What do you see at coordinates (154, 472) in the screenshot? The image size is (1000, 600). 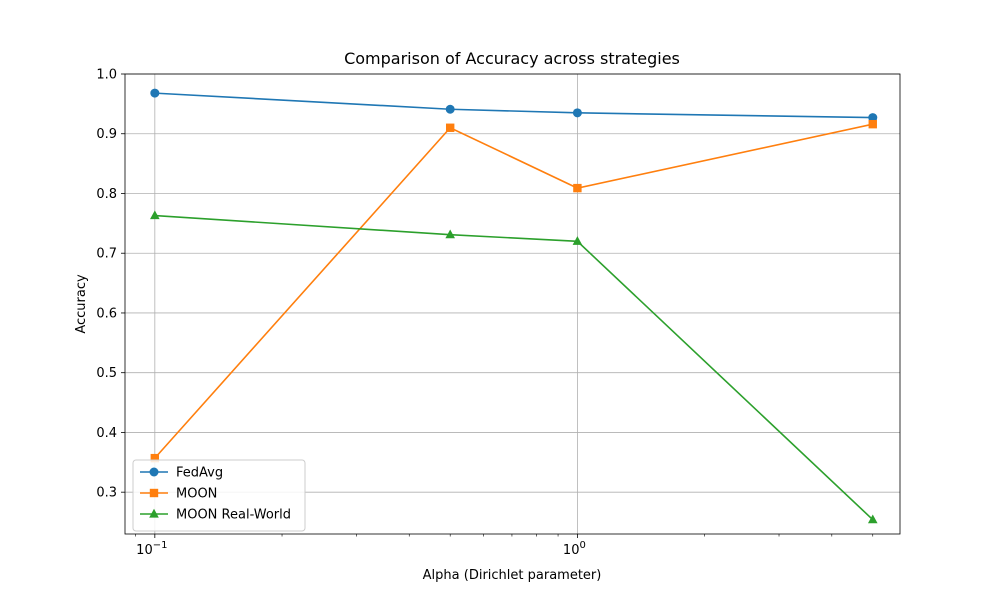 I see `legend-marker-fedavg` at bounding box center [154, 472].